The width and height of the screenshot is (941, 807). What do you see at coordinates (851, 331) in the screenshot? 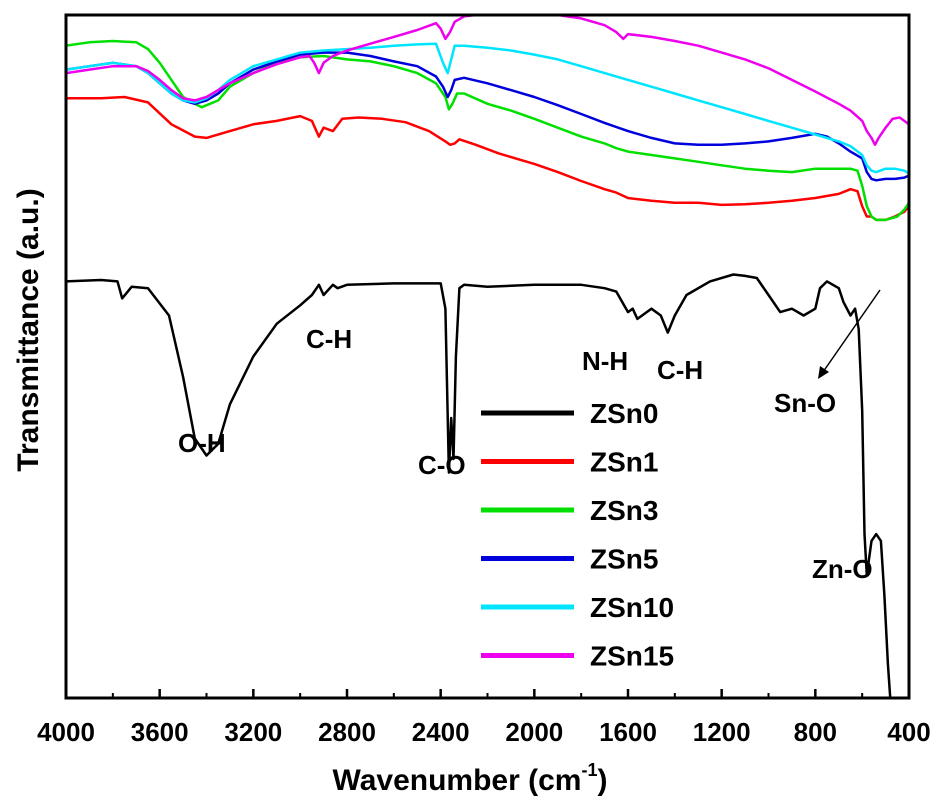
I see `sno-arrow-line` at bounding box center [851, 331].